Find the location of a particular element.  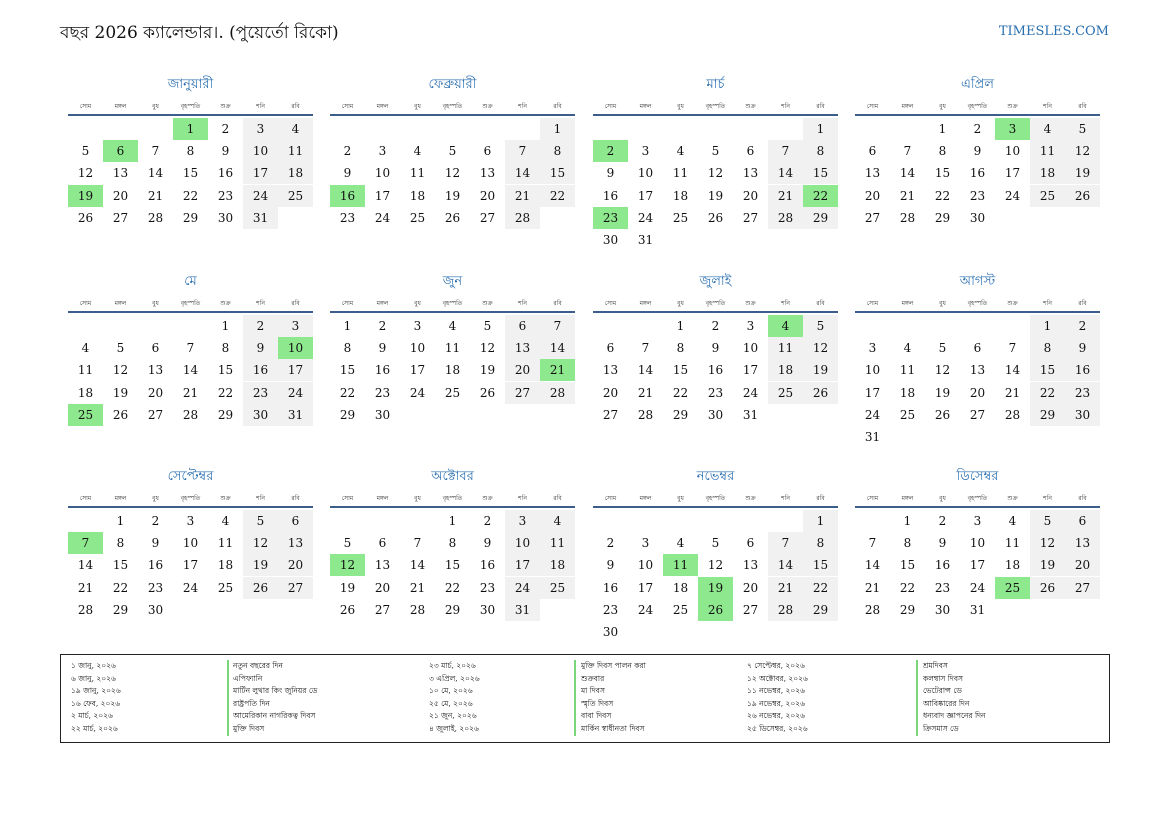

day-cell: 20 is located at coordinates (120, 195).